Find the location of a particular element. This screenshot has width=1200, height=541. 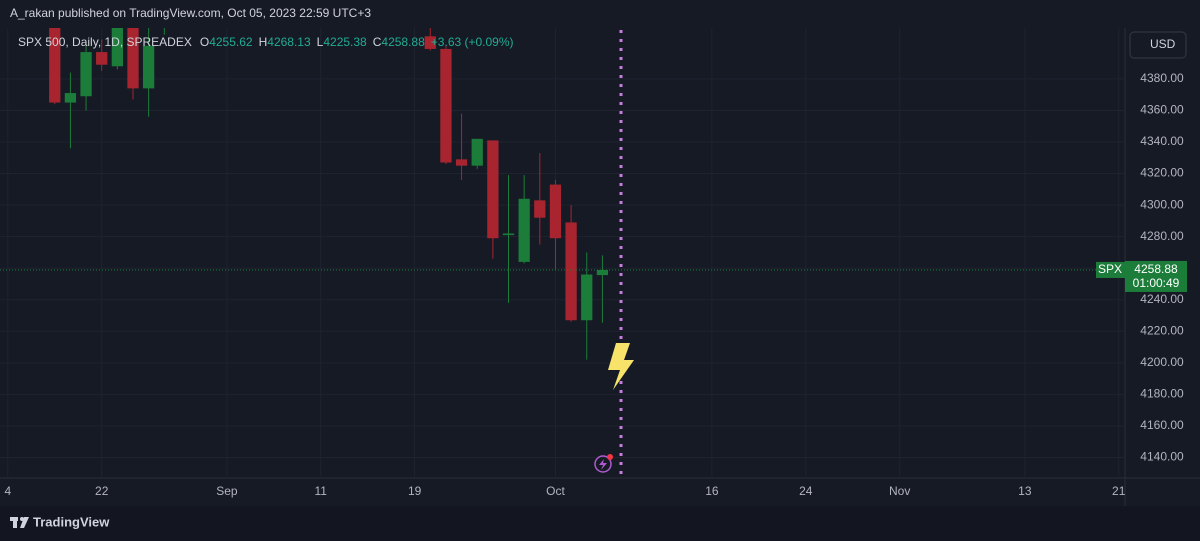

high-label: H is located at coordinates (263, 42).